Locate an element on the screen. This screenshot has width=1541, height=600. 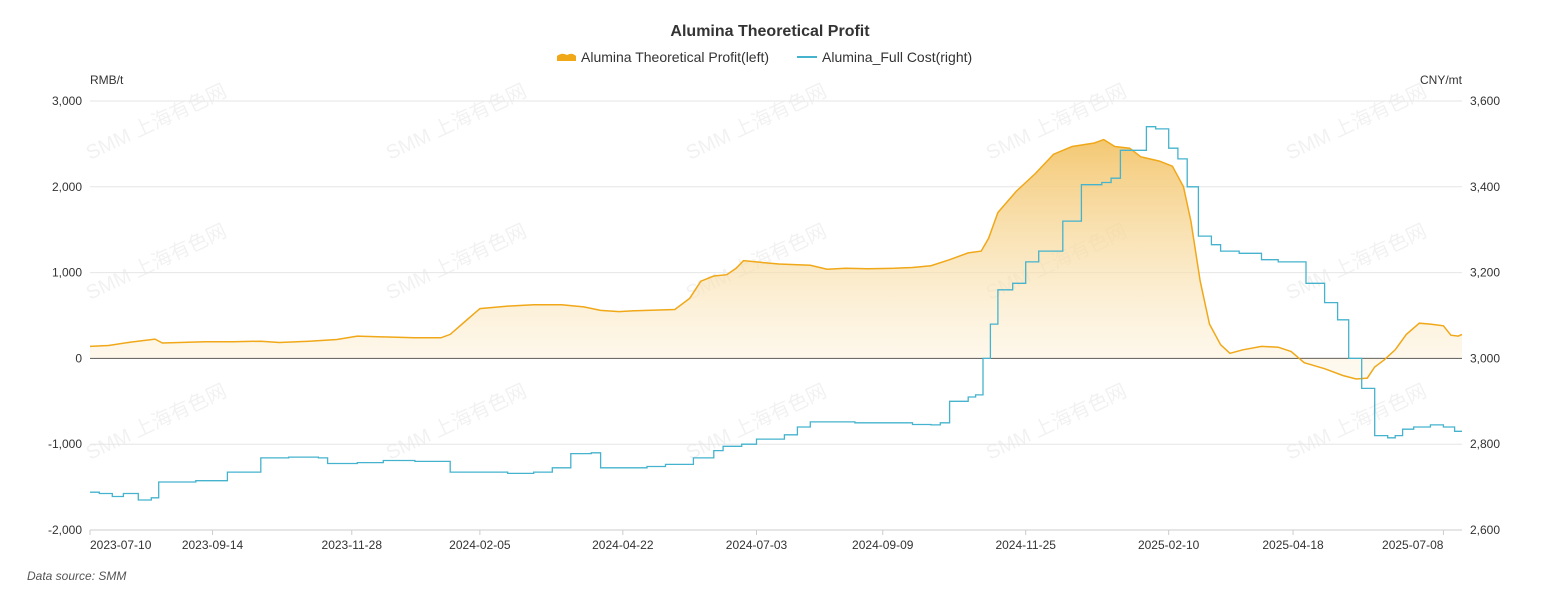
data-source-note: Data source: SMM is located at coordinates (76, 576).